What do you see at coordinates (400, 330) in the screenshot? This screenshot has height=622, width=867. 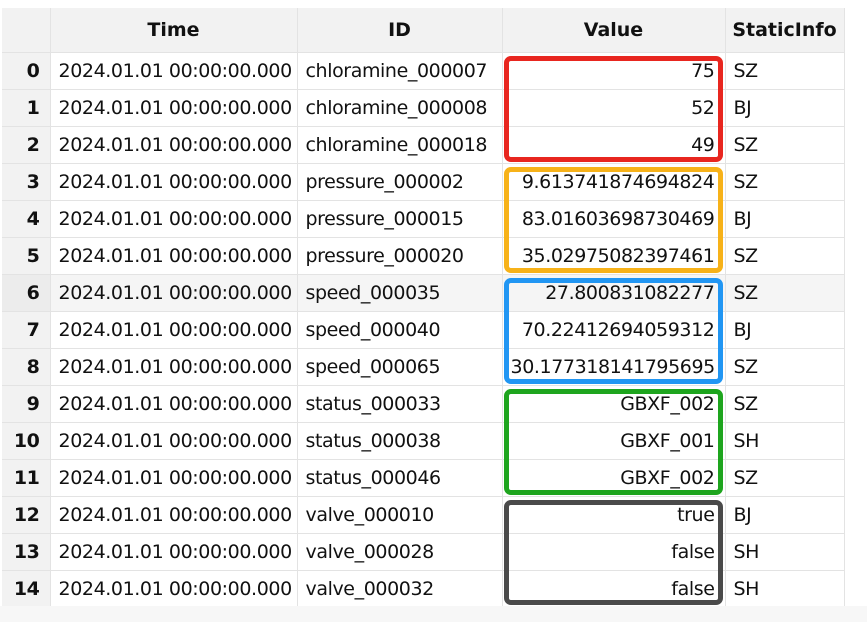 I see `id-cell: speed_000040` at bounding box center [400, 330].